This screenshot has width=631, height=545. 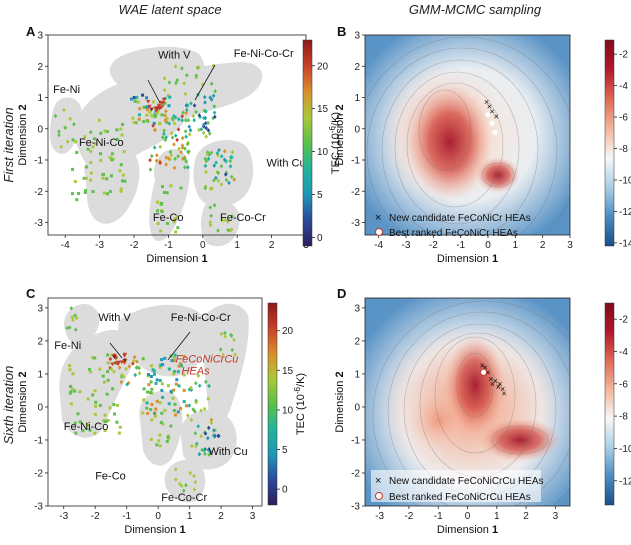 I want to click on legend-candidate-label: New candidate FeCoNiCr HEAs, so click(x=460, y=218).